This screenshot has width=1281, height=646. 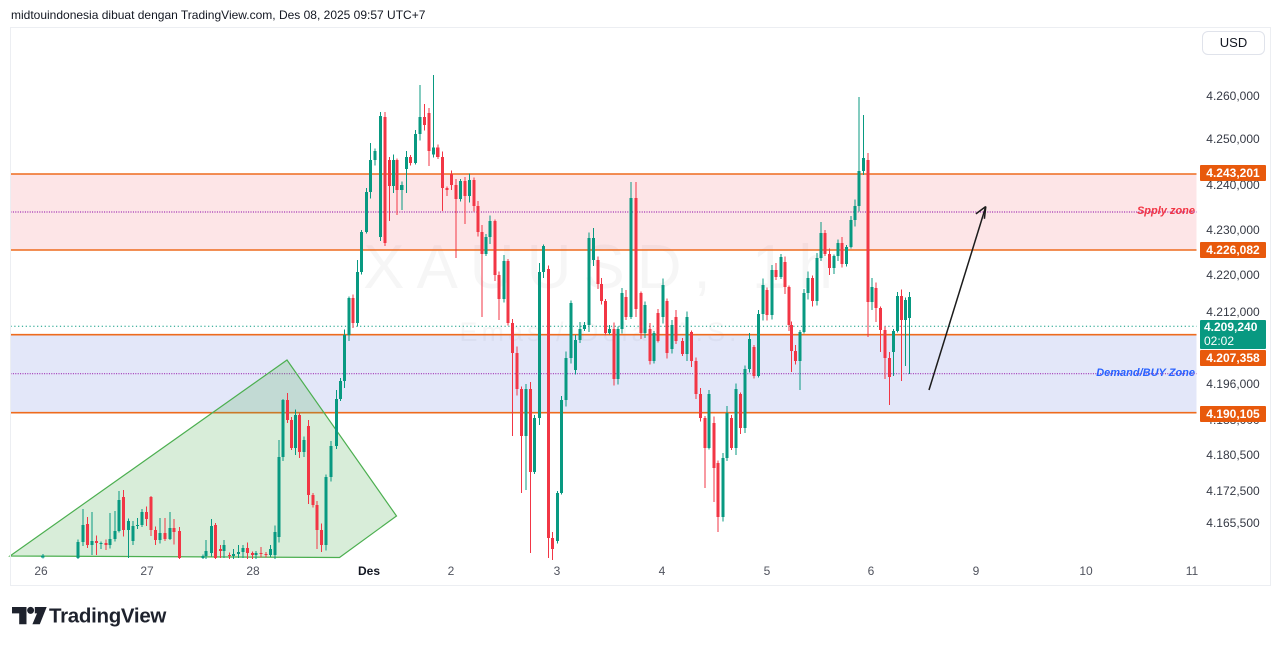 What do you see at coordinates (107, 616) in the screenshot?
I see `svg-text: TradingView` at bounding box center [107, 616].